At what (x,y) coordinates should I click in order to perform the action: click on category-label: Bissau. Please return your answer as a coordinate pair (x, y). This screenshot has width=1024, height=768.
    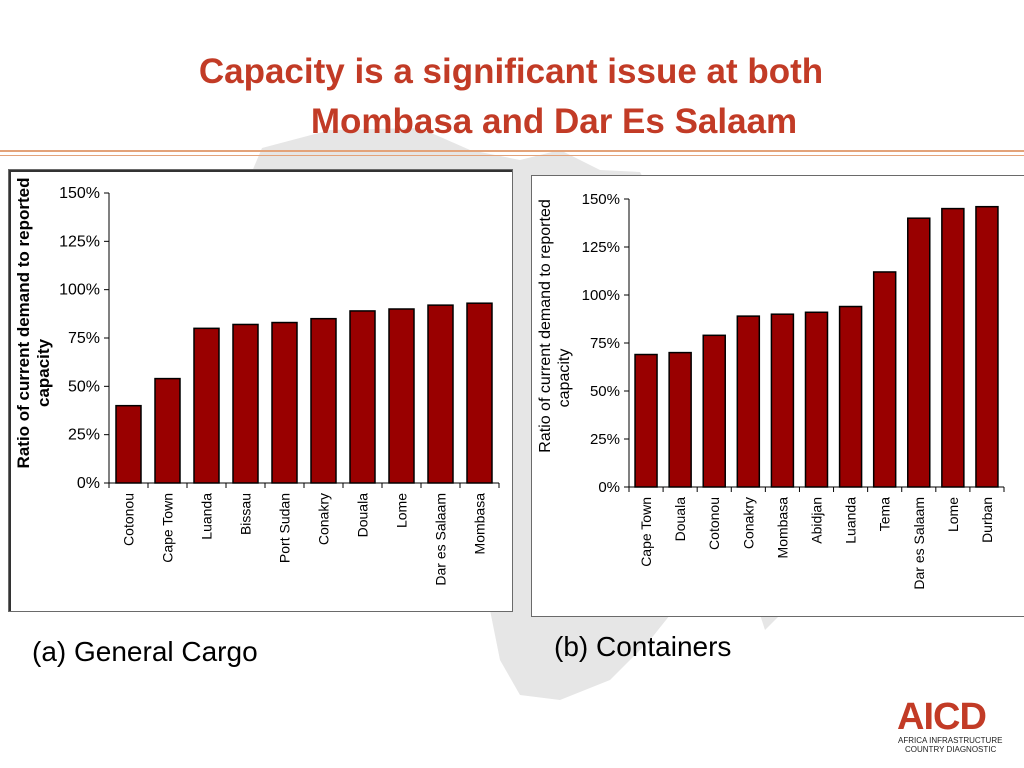
    Looking at the image, I should click on (246, 514).